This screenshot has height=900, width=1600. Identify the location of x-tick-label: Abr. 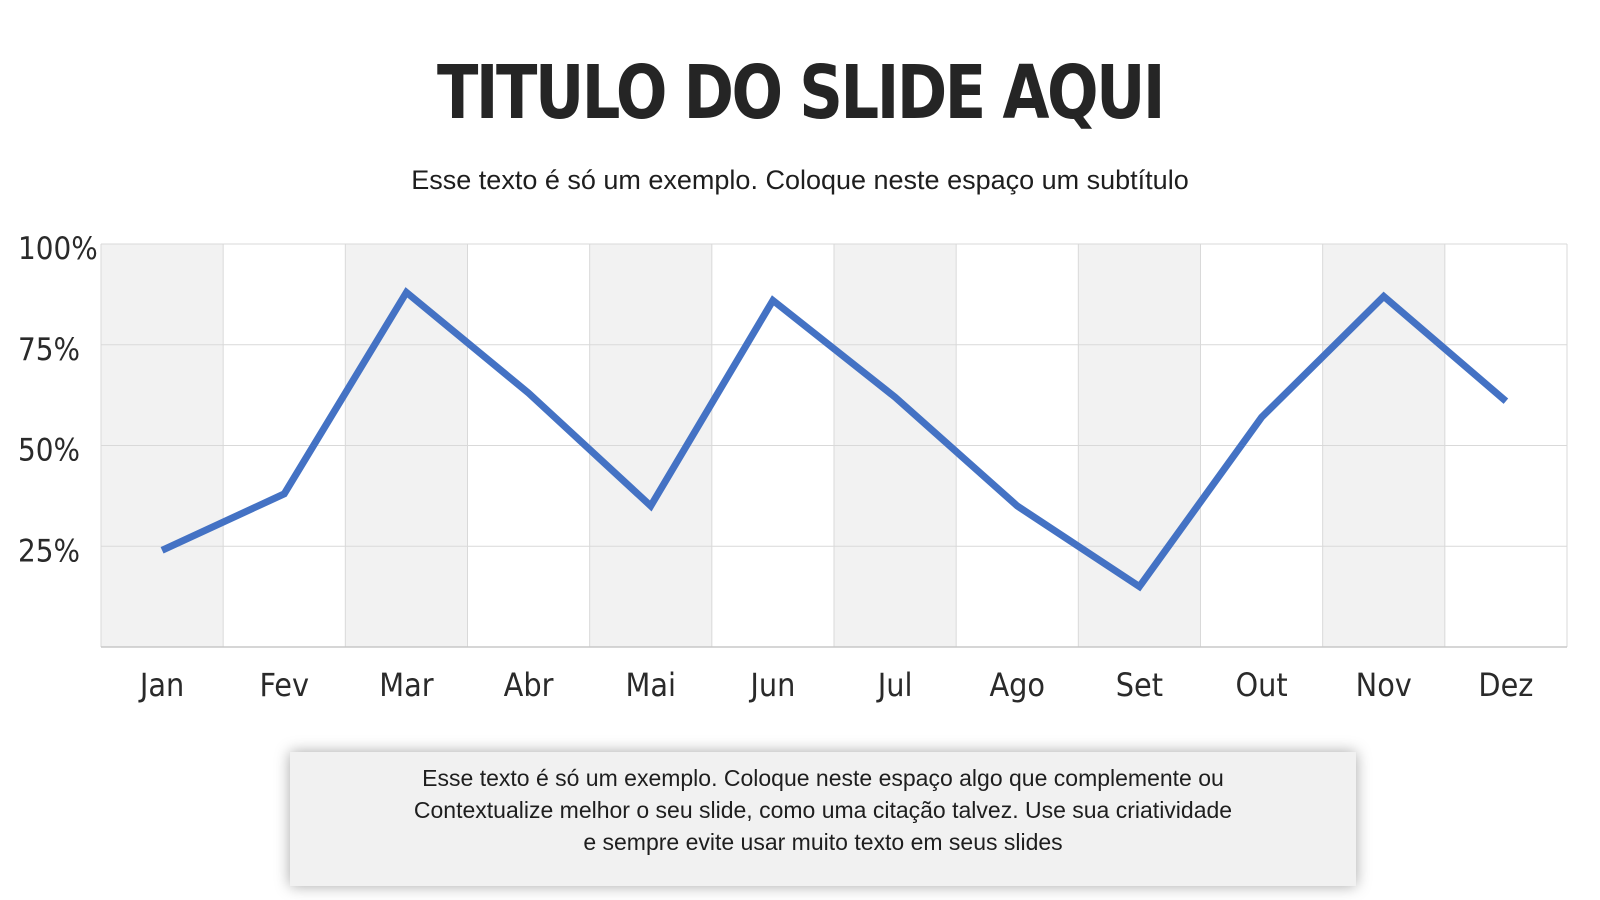
(529, 685).